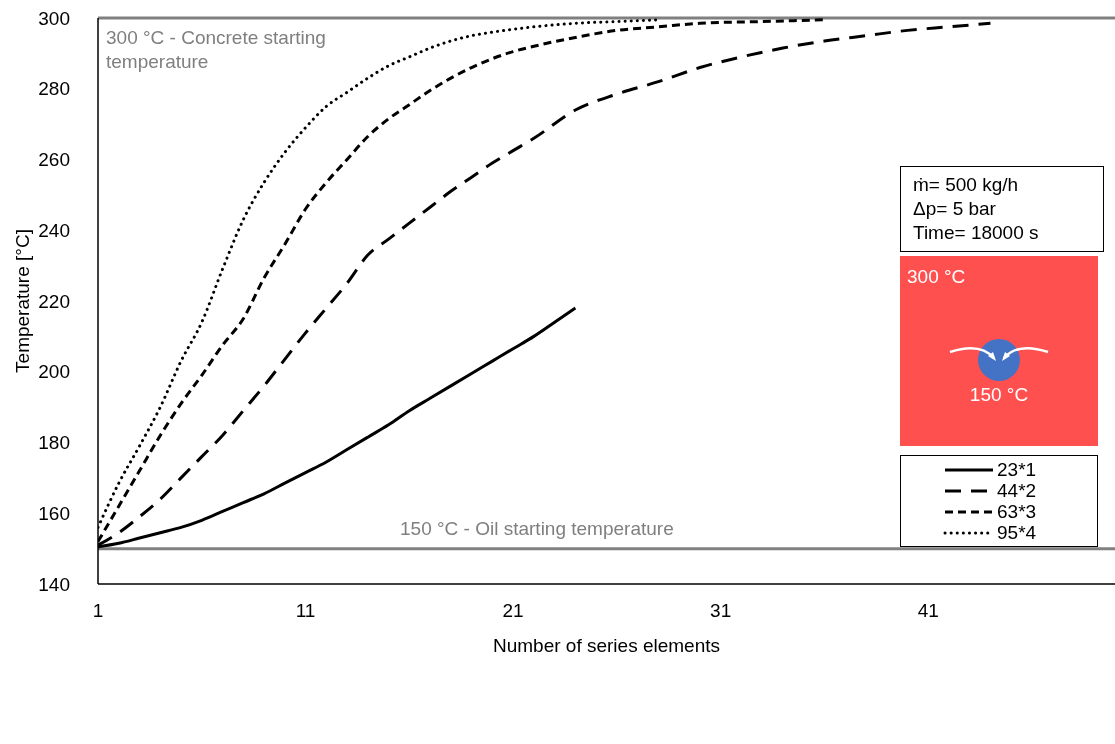  I want to click on y-tick-label: 240, so click(54, 230).